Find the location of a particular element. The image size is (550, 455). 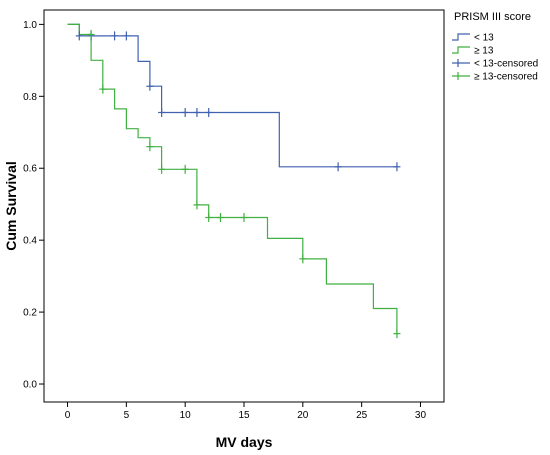

x-tick-label: 25 is located at coordinates (362, 415).